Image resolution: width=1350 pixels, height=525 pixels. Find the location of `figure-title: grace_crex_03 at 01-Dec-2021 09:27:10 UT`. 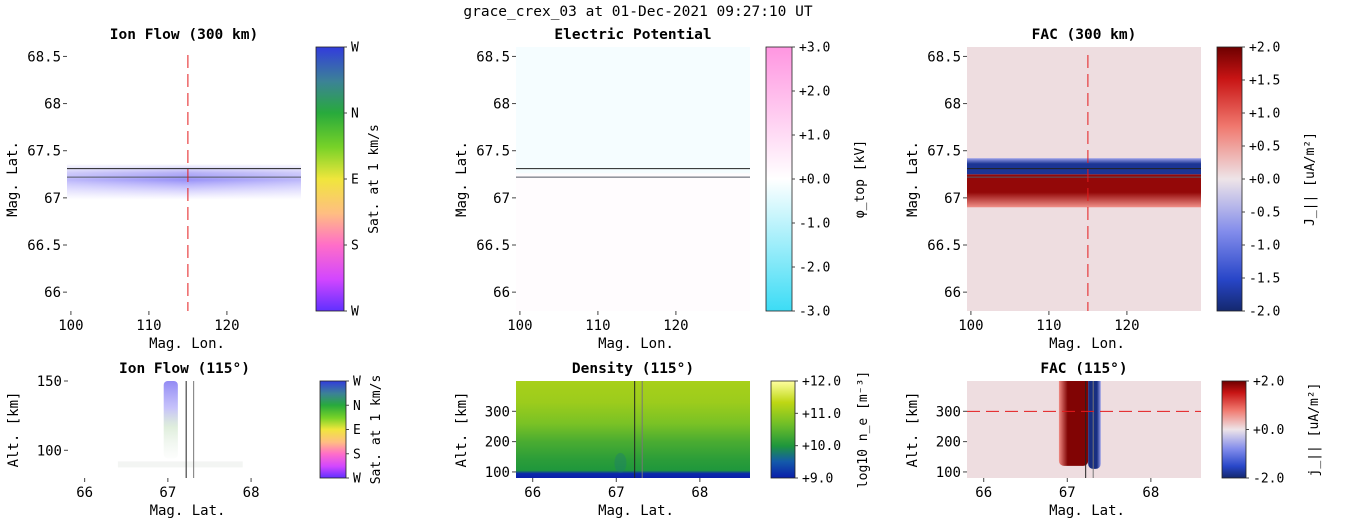

figure-title: grace_crex_03 at 01-Dec-2021 09:27:10 UT is located at coordinates (637, 12).